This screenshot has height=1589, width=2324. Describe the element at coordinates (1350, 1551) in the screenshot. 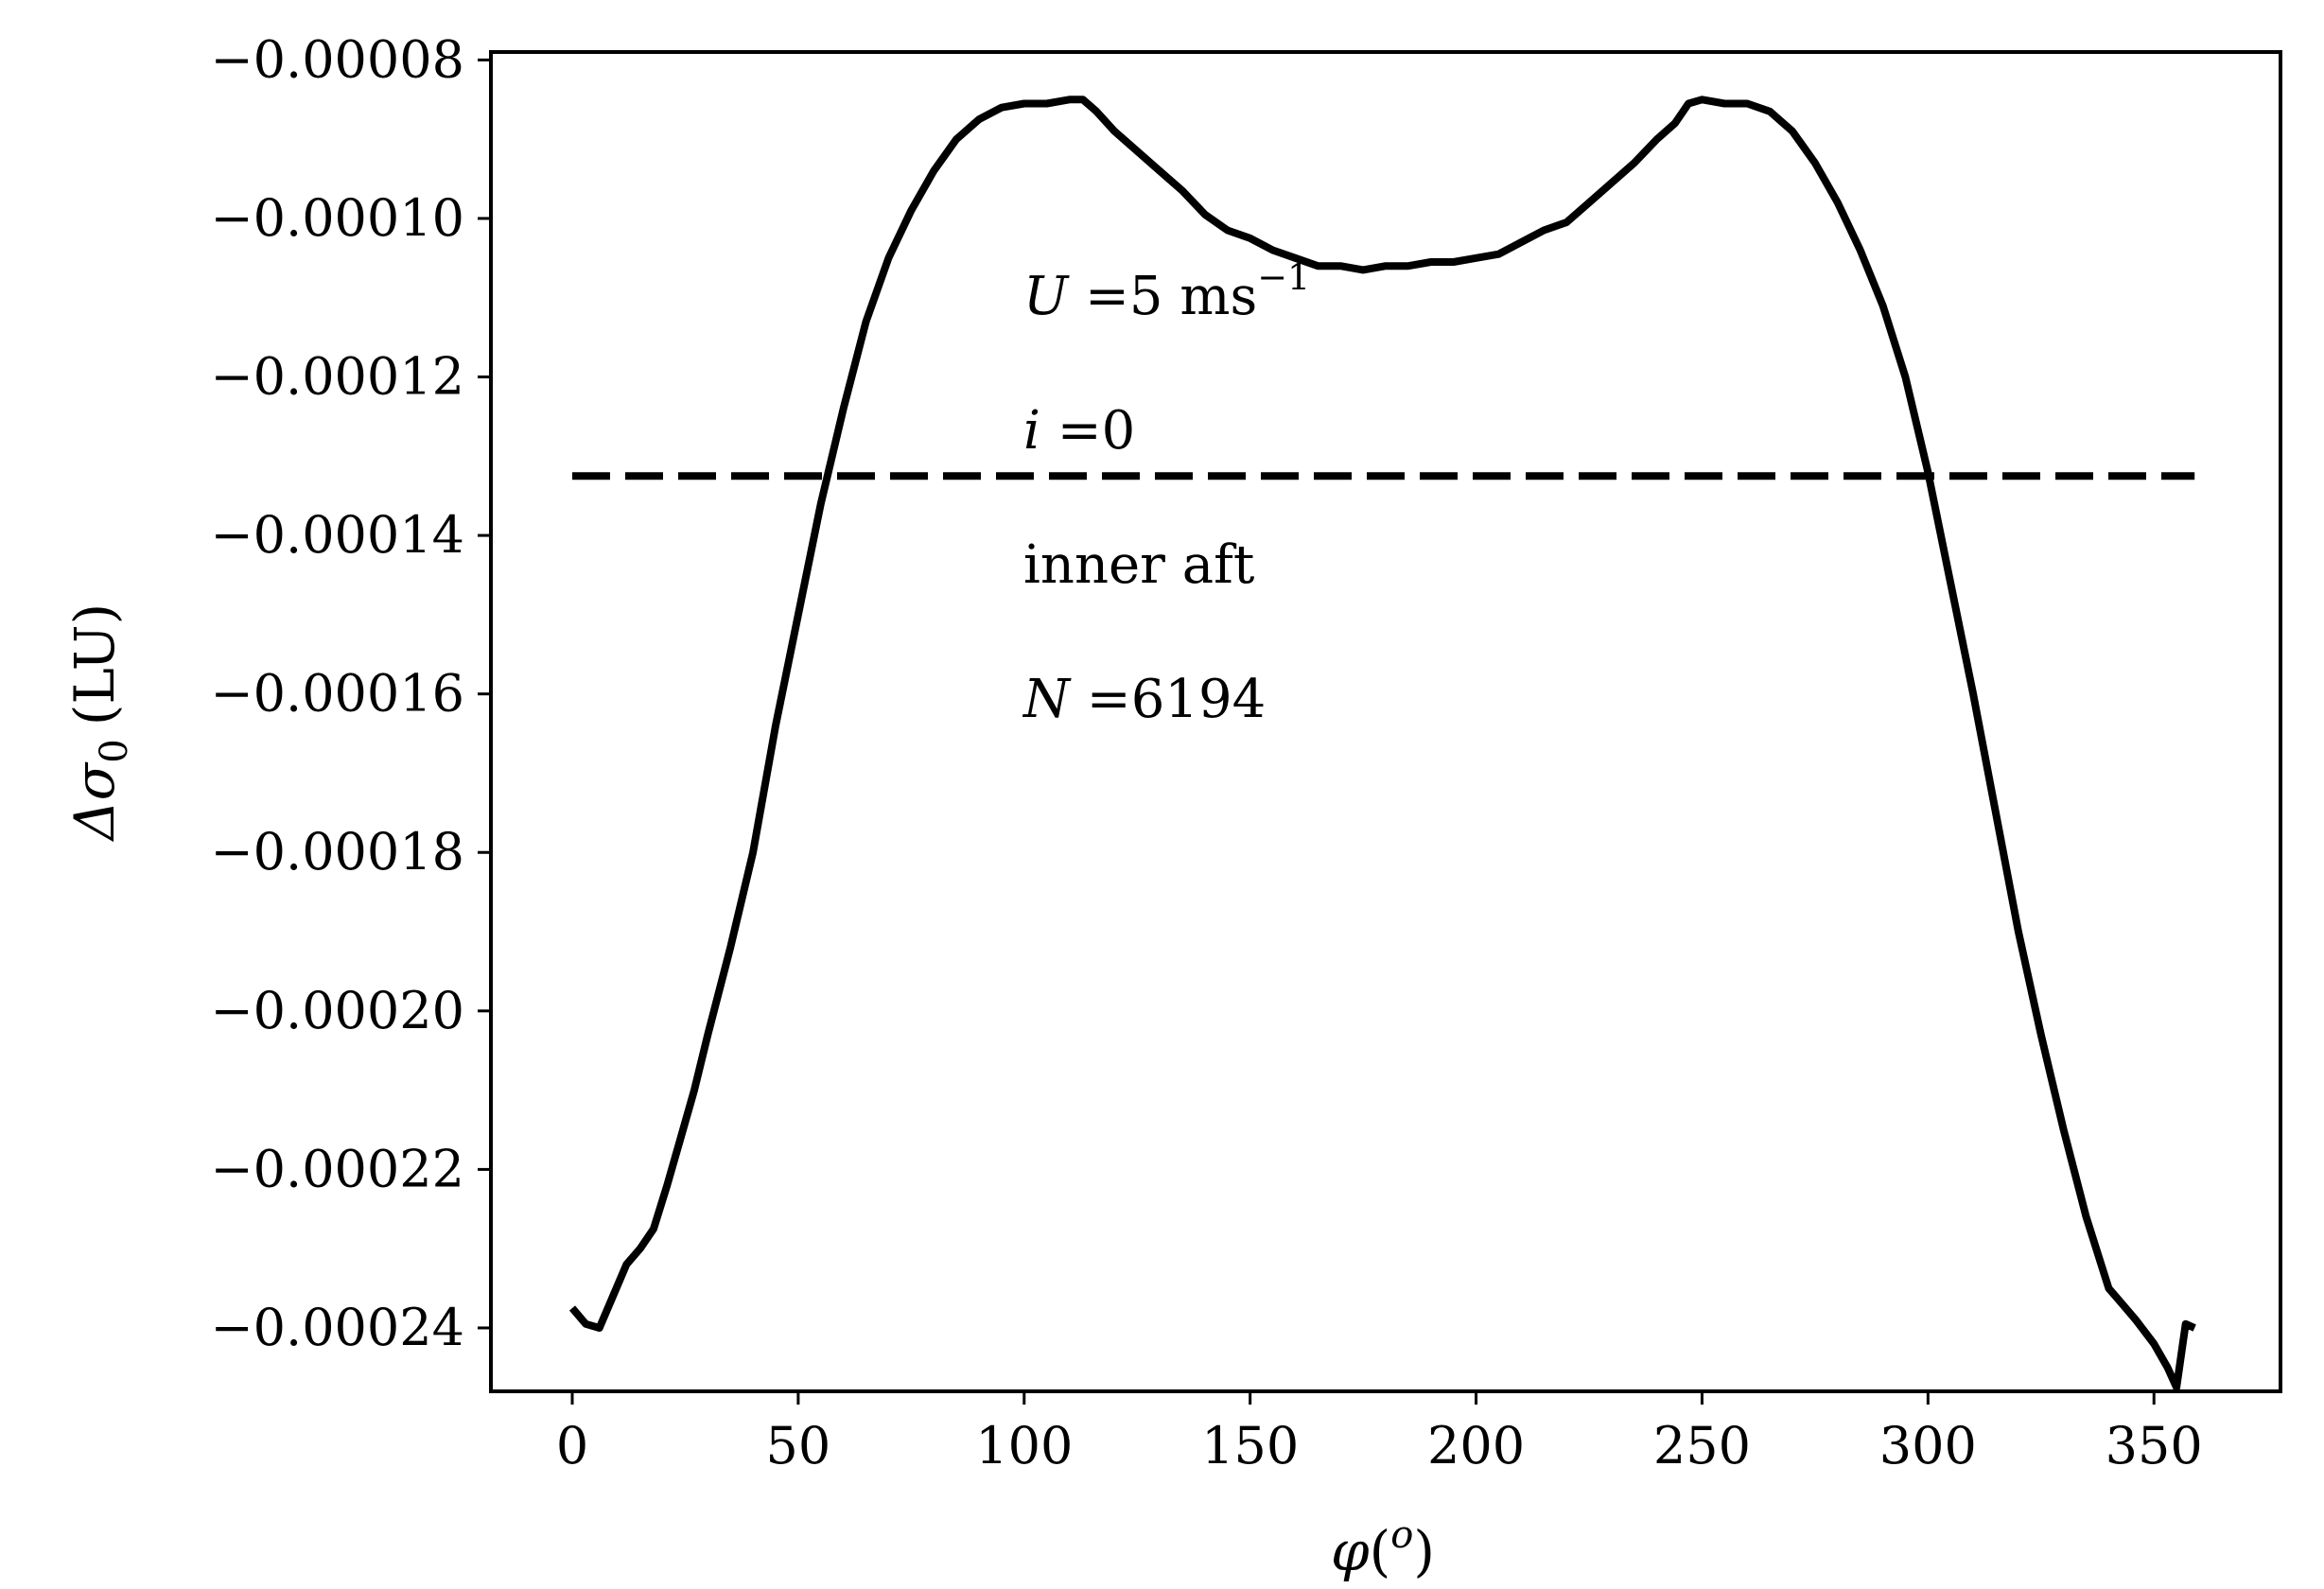

I see `x-axis-label-symbol: φ` at that location.